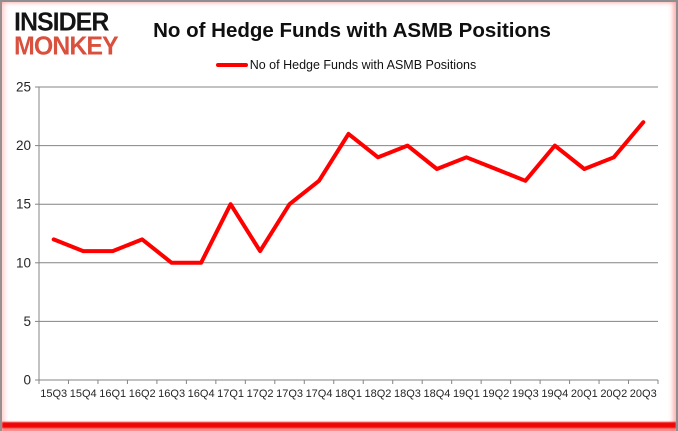 The height and width of the screenshot is (431, 678). I want to click on y-tick-label: 25, so click(23, 87).